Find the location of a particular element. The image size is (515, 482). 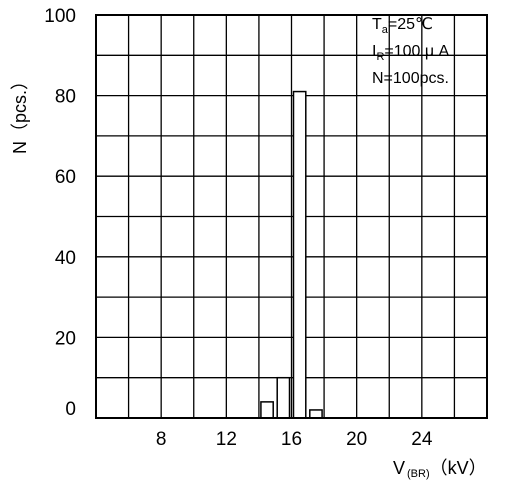

x-tick-labels: 8 12 16 20 24 is located at coordinates (294, 439).